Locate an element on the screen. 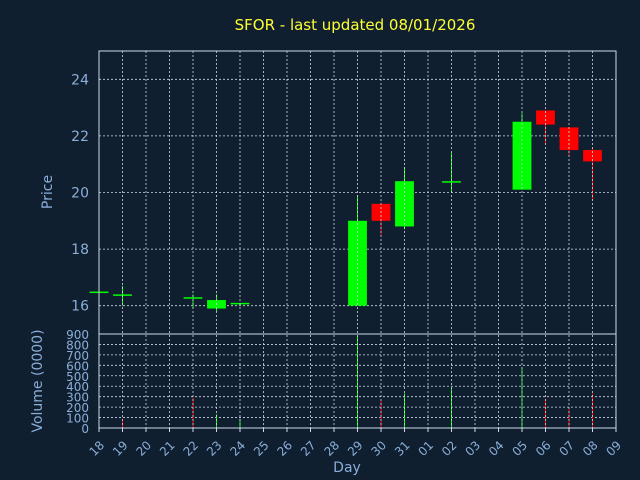  day-tick-label: 06 is located at coordinates (543, 448).